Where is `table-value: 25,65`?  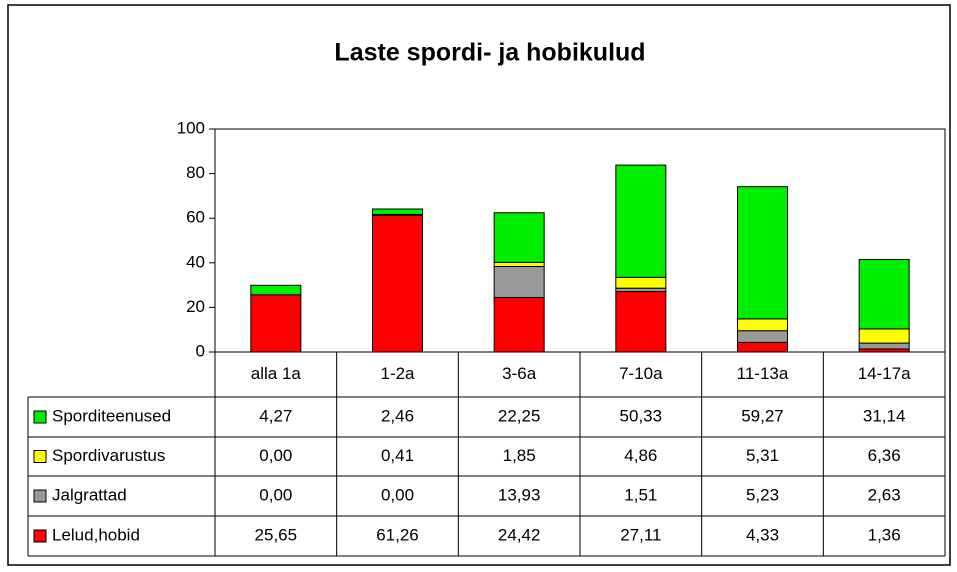
table-value: 25,65 is located at coordinates (276, 534).